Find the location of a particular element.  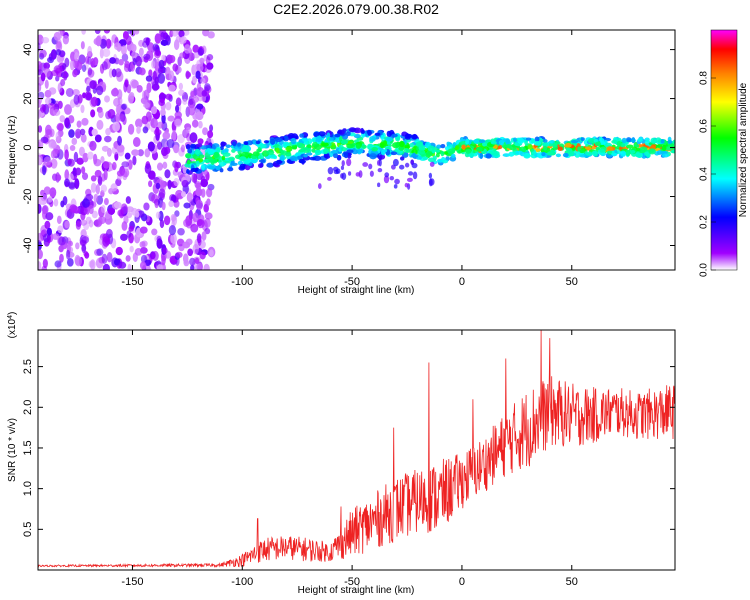

spectrogram-x-tick-label: 50 is located at coordinates (572, 282).